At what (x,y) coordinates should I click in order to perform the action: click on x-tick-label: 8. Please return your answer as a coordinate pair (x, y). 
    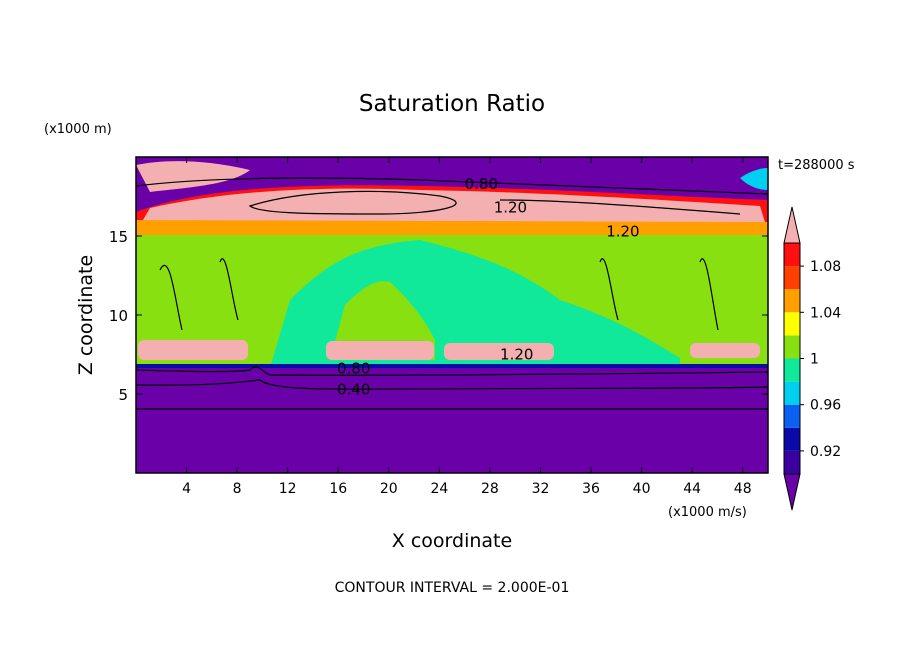
    Looking at the image, I should click on (237, 489).